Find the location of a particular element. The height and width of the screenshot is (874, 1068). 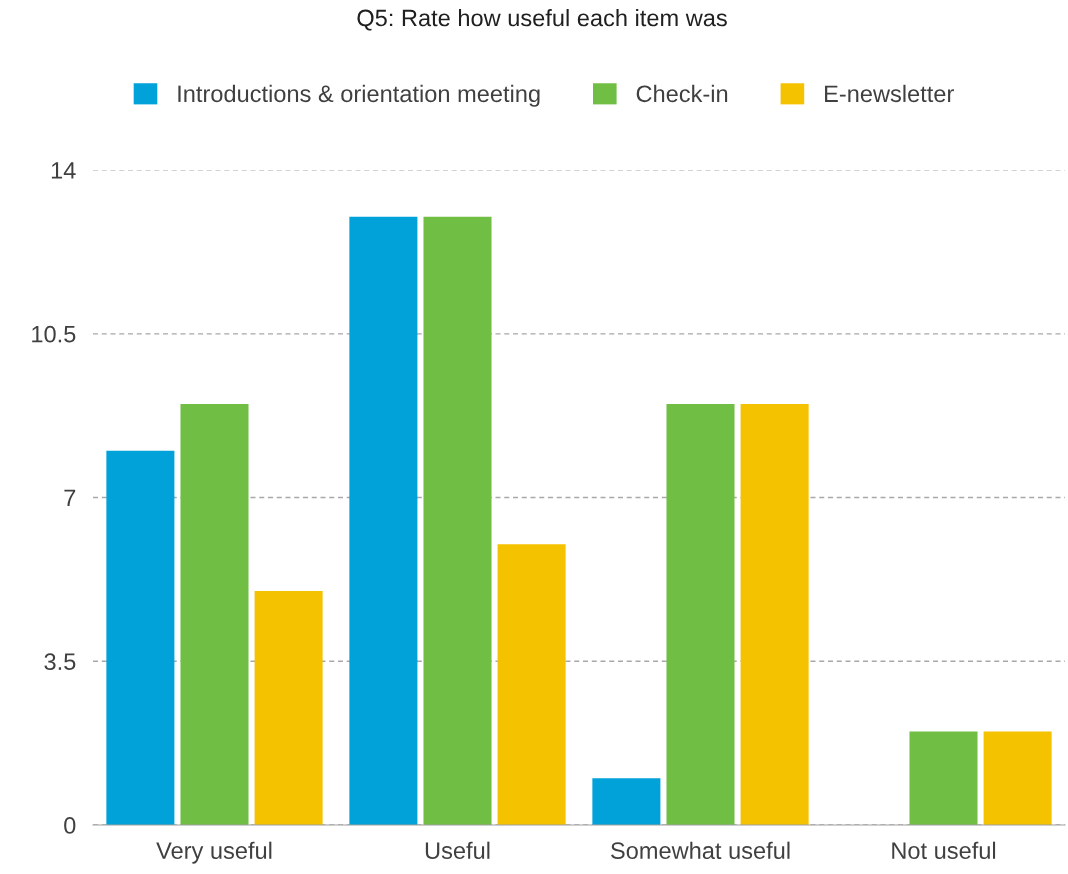

y-tick-label: 0 is located at coordinates (70, 825).